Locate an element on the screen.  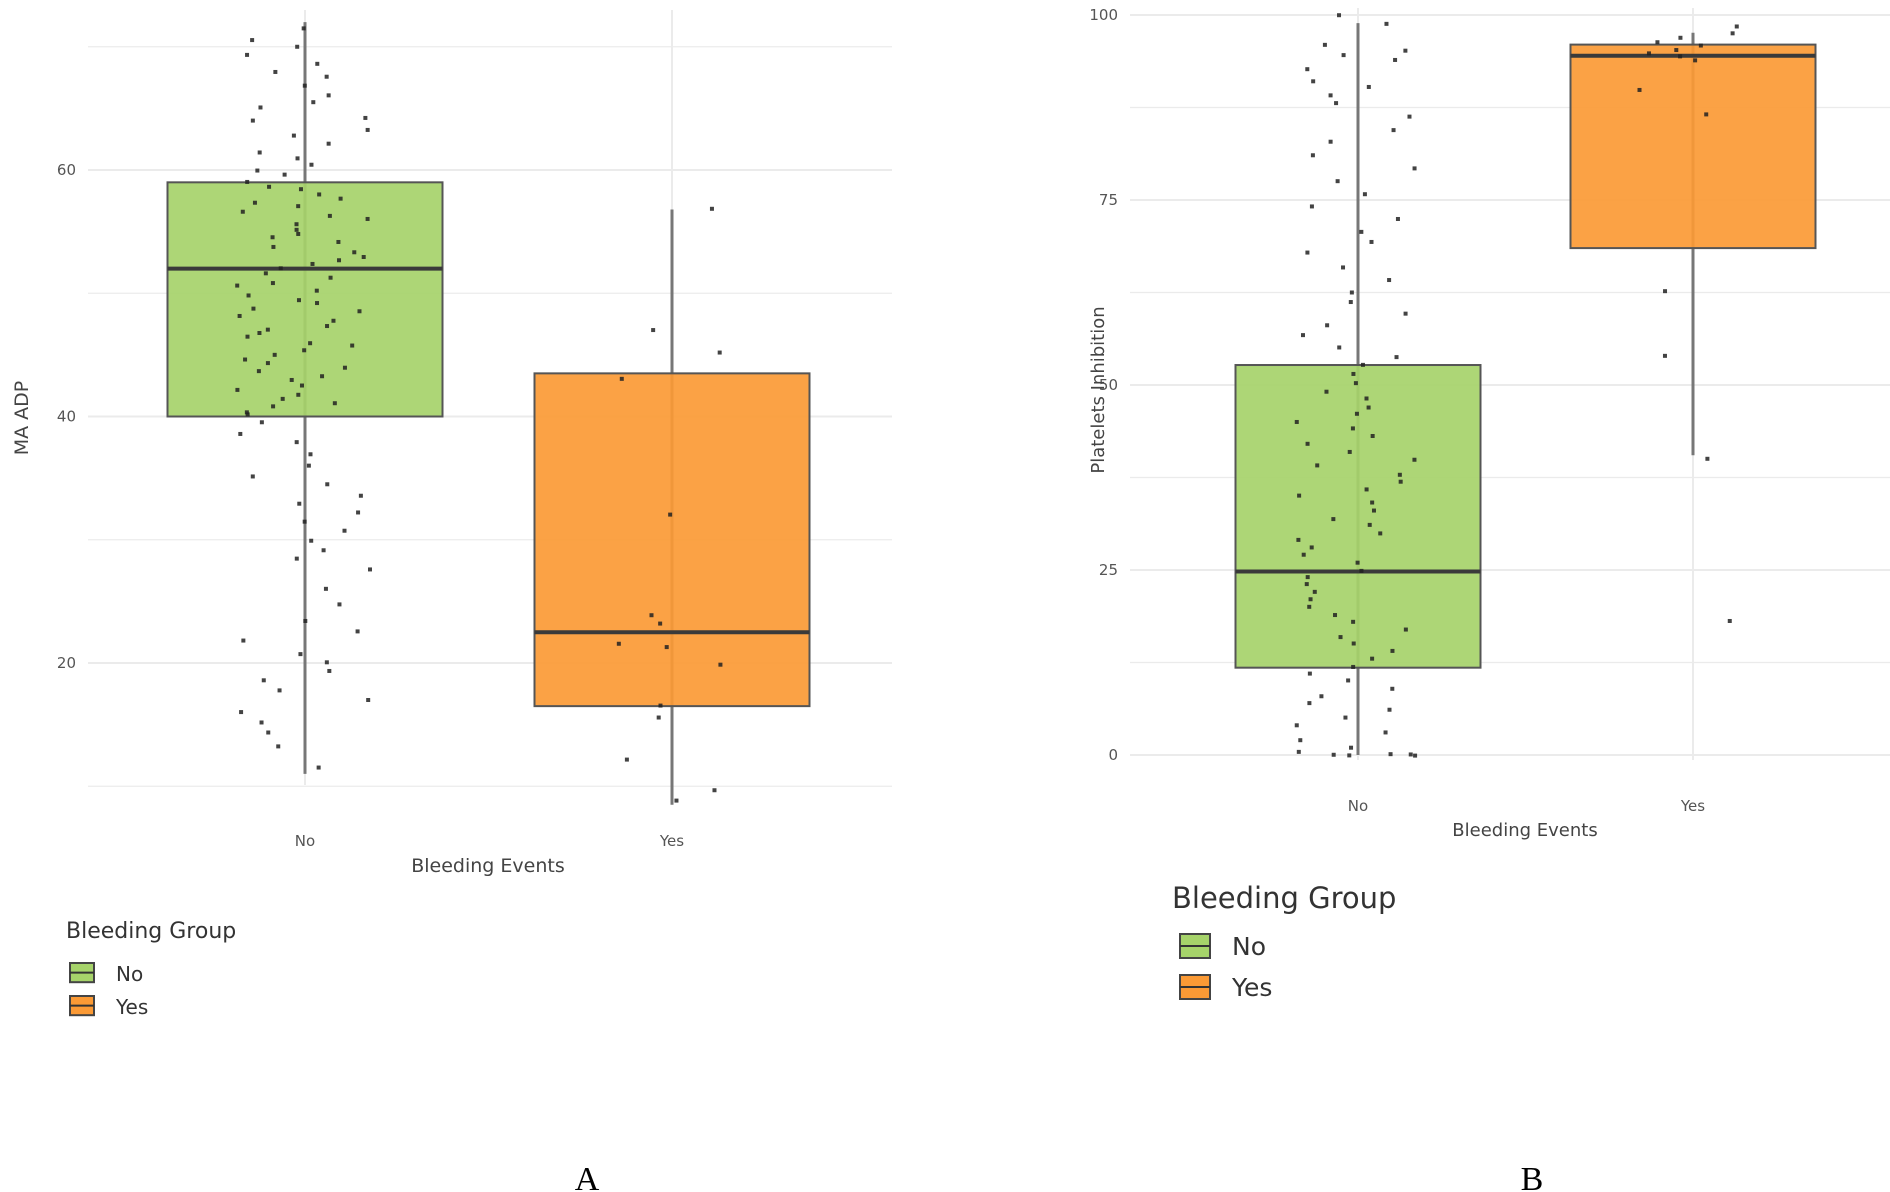
y-tick-label: 25 is located at coordinates (1108, 570).